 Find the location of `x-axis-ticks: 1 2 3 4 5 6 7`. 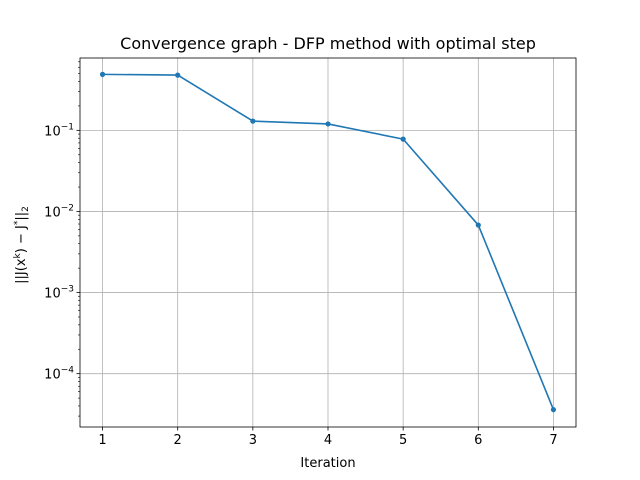

x-axis-ticks: 1 2 3 4 5 6 7 is located at coordinates (328, 437).